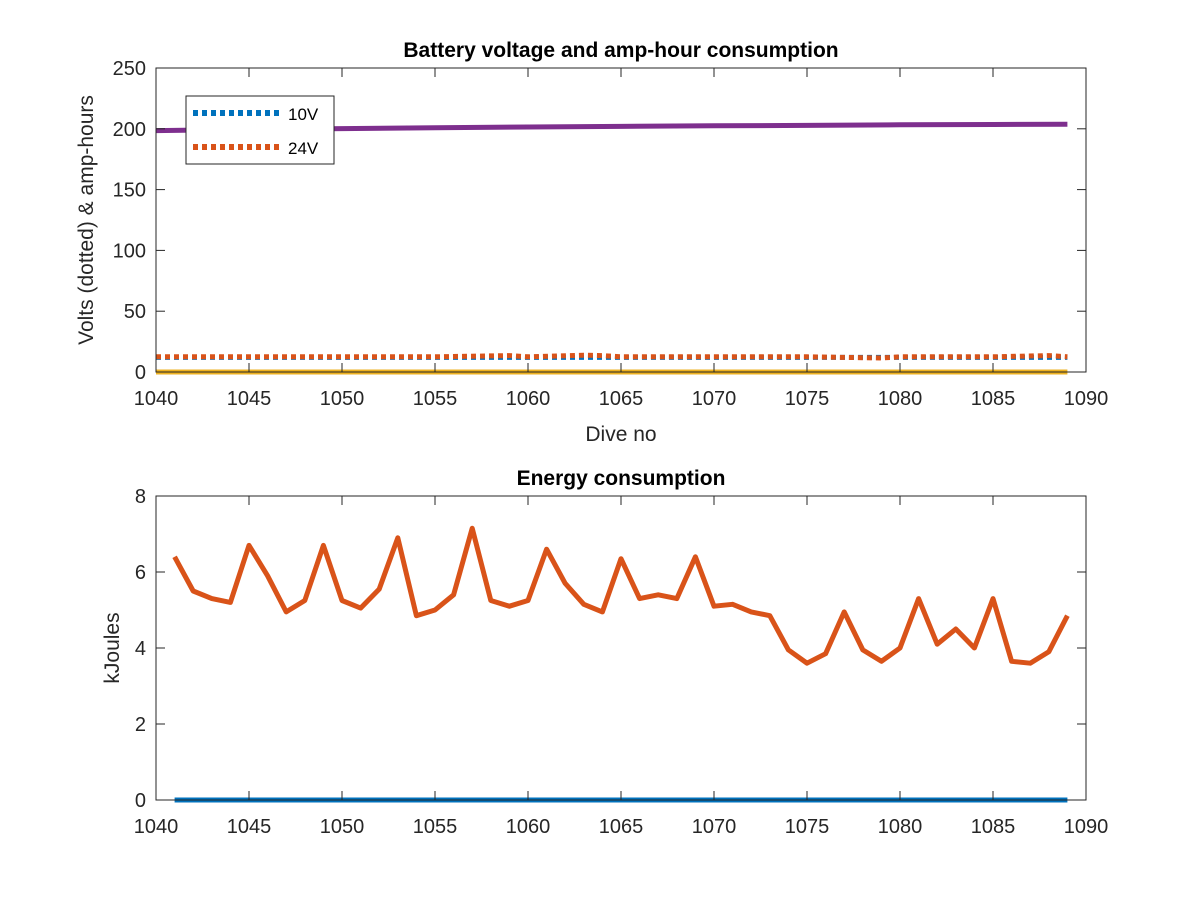 The image size is (1200, 900). Describe the element at coordinates (620, 434) in the screenshot. I see `x-axis-label-top: Dive no` at that location.